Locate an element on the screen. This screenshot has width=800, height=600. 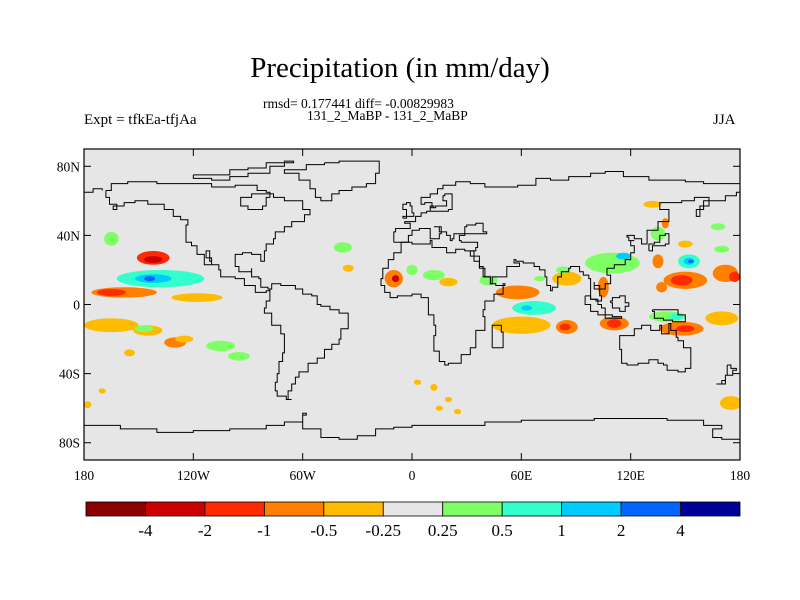
x-tick-label: 120W is located at coordinates (193, 475).